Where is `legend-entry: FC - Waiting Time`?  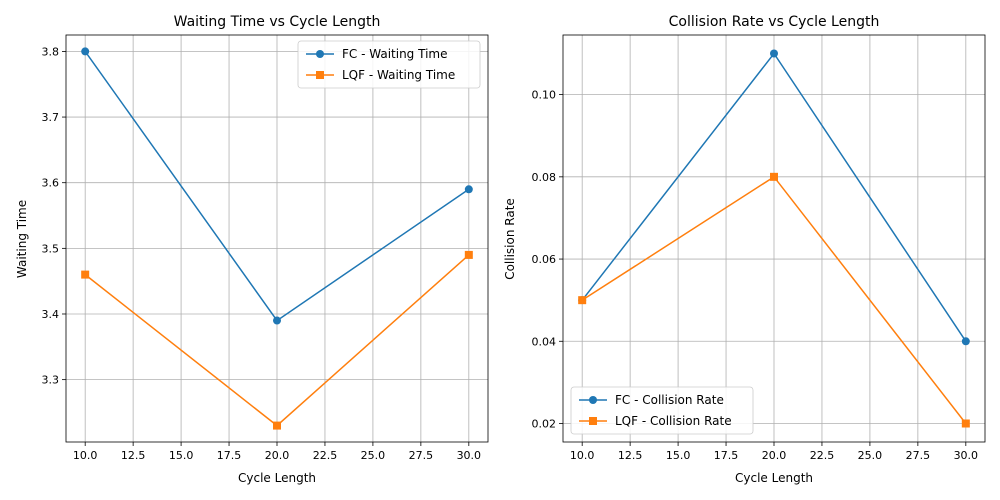
legend-entry: FC - Waiting Time is located at coordinates (376, 54).